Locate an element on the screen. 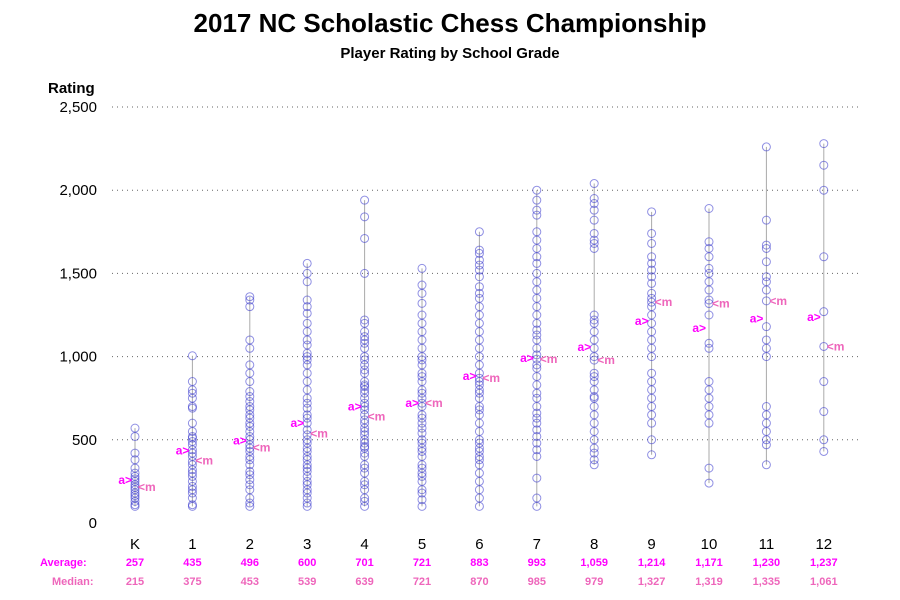  y-tick-label: 1,500 is located at coordinates (78, 273).